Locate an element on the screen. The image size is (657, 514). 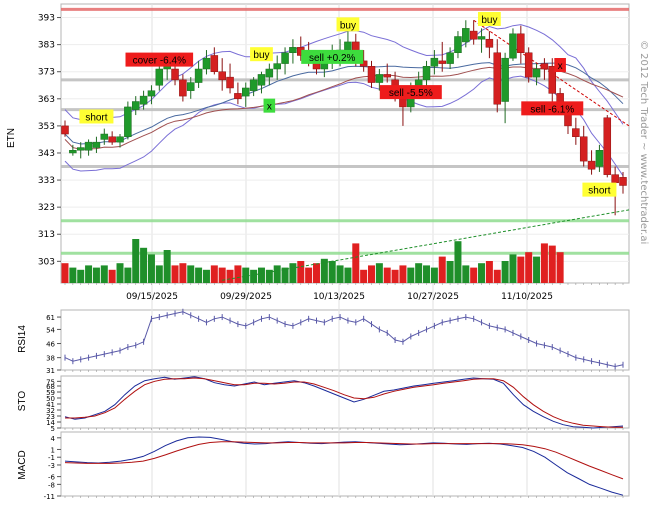
price-tick-label: 303 is located at coordinates (46, 262).